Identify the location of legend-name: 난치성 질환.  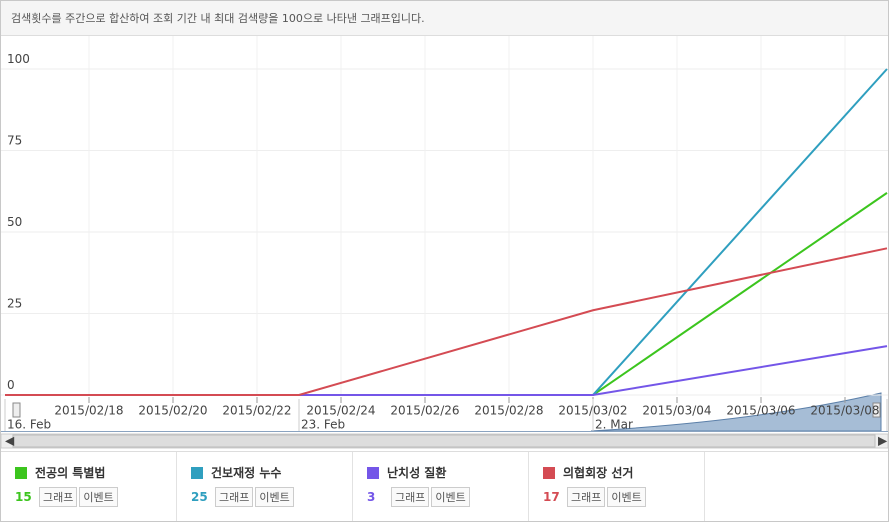
(417, 473).